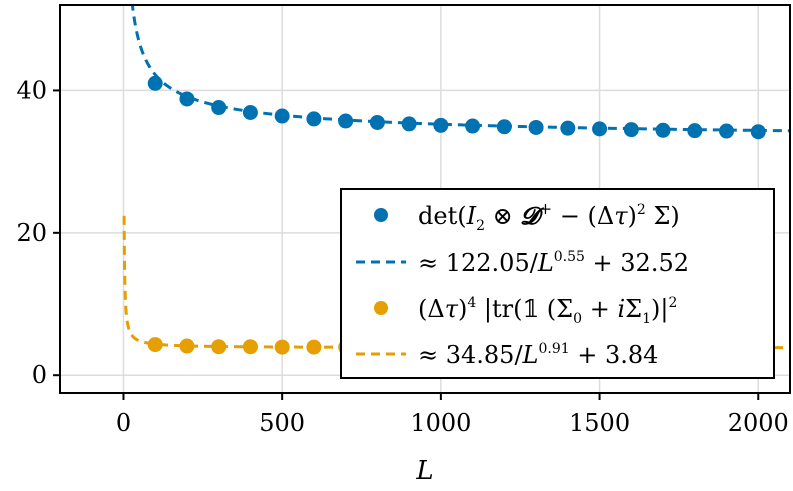  I want to click on legend-marker-blue-points, so click(381, 215).